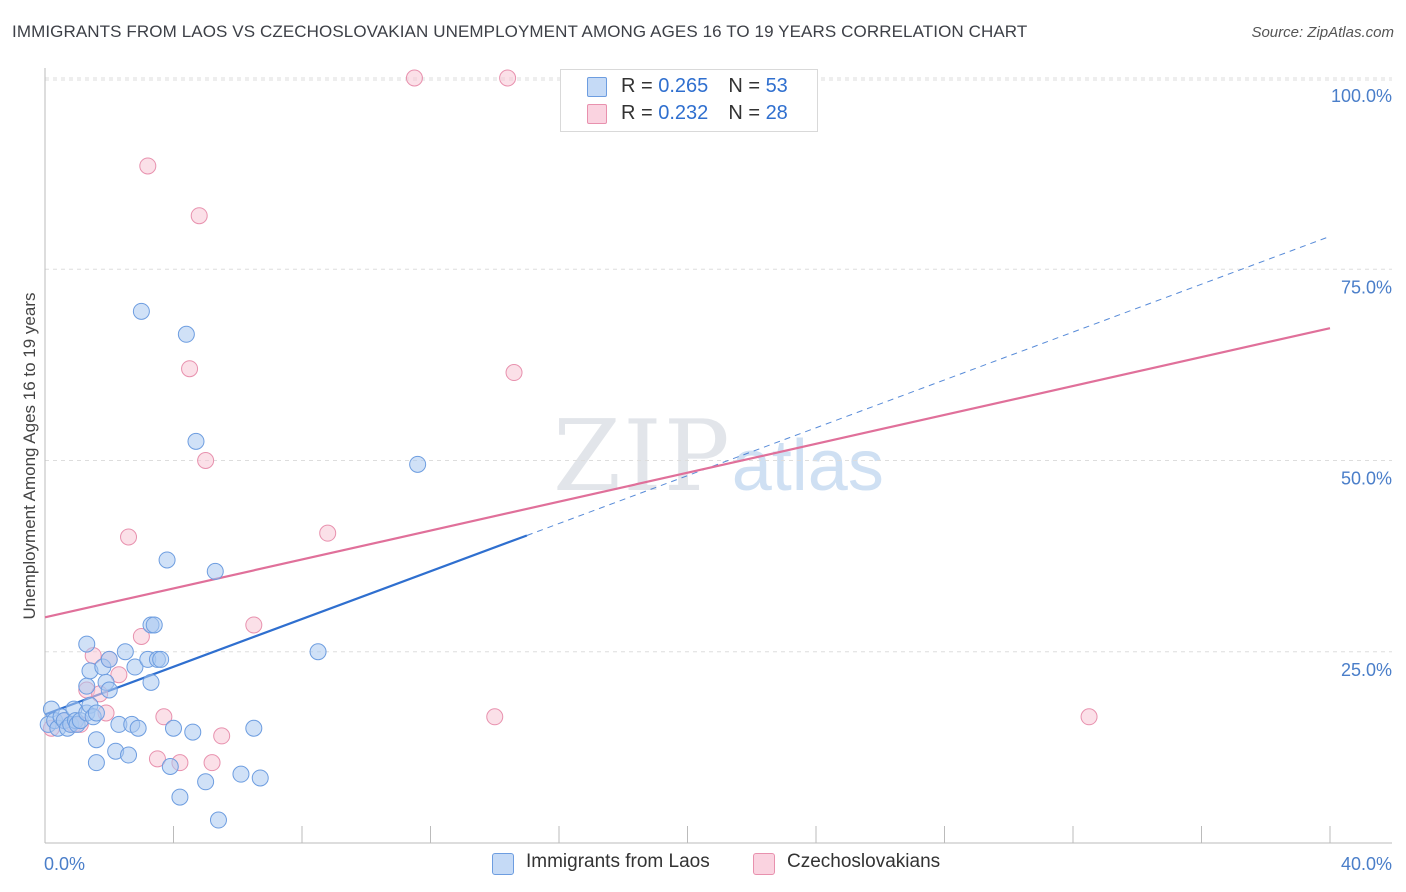 The width and height of the screenshot is (1406, 892). I want to click on watermark-atlas: atlas, so click(807, 466).